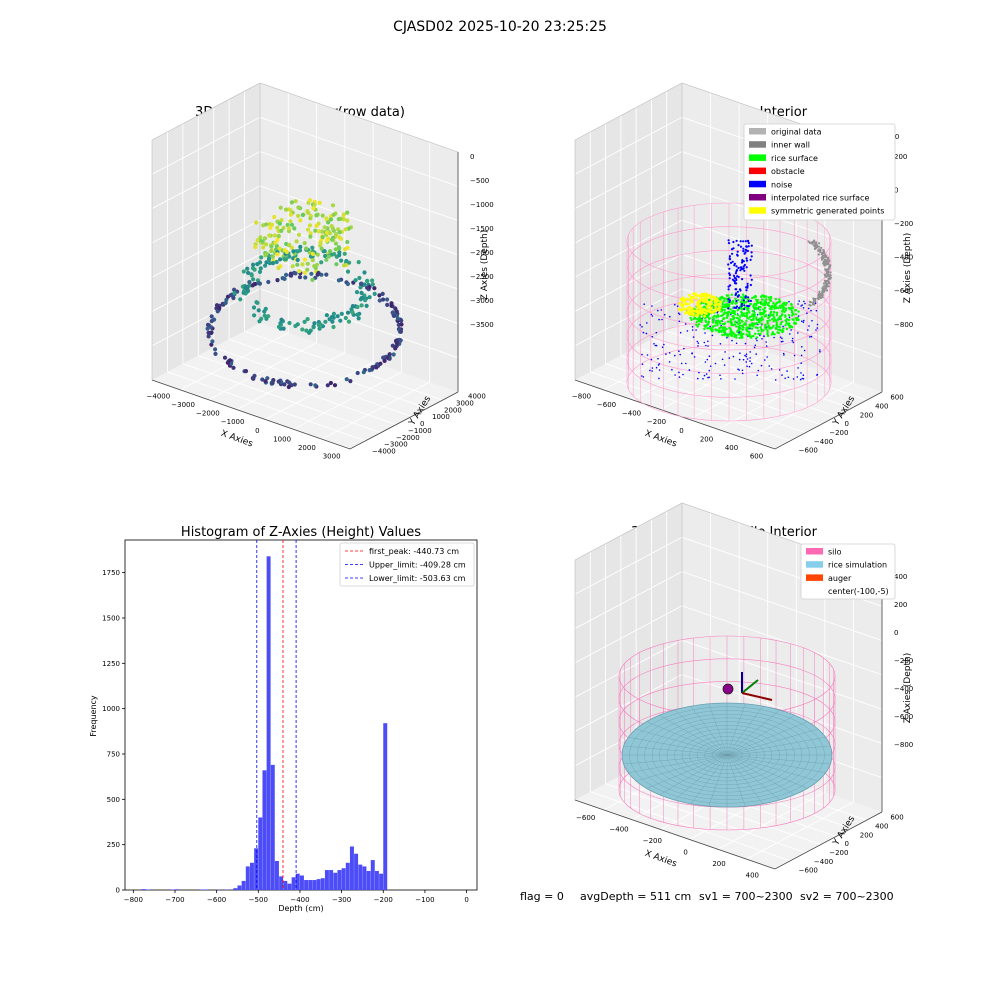 The width and height of the screenshot is (1000, 1000). What do you see at coordinates (808, 451) in the screenshot?
I see `y-tick-label: −600` at bounding box center [808, 451].